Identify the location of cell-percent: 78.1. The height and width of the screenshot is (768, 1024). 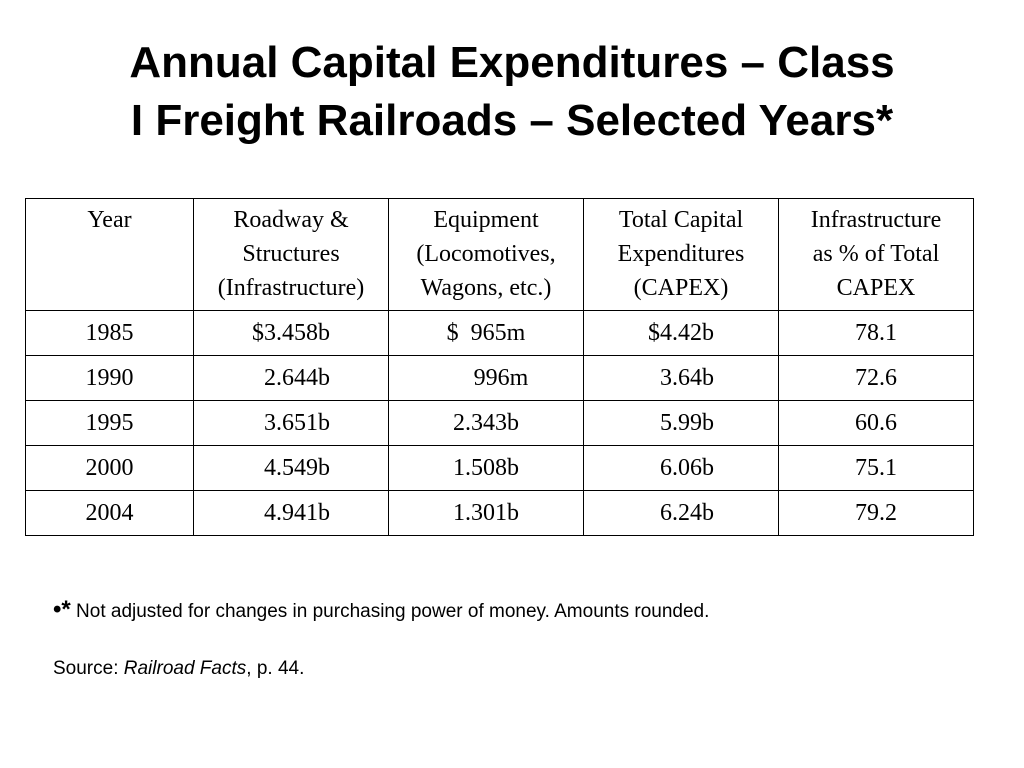
(876, 333).